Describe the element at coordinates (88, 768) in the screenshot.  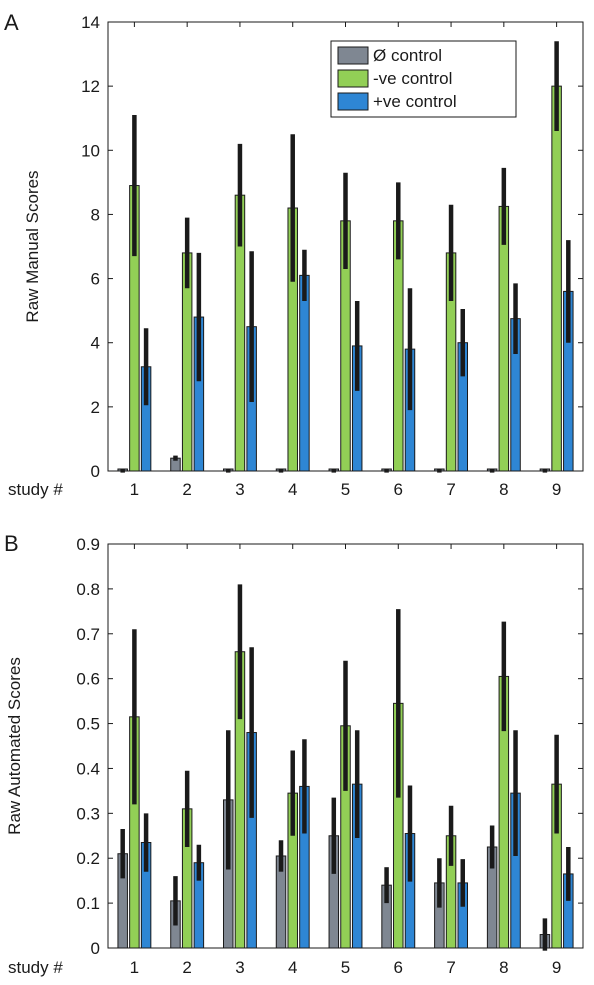
I see `panel-b-ytick-label: 0.4` at that location.